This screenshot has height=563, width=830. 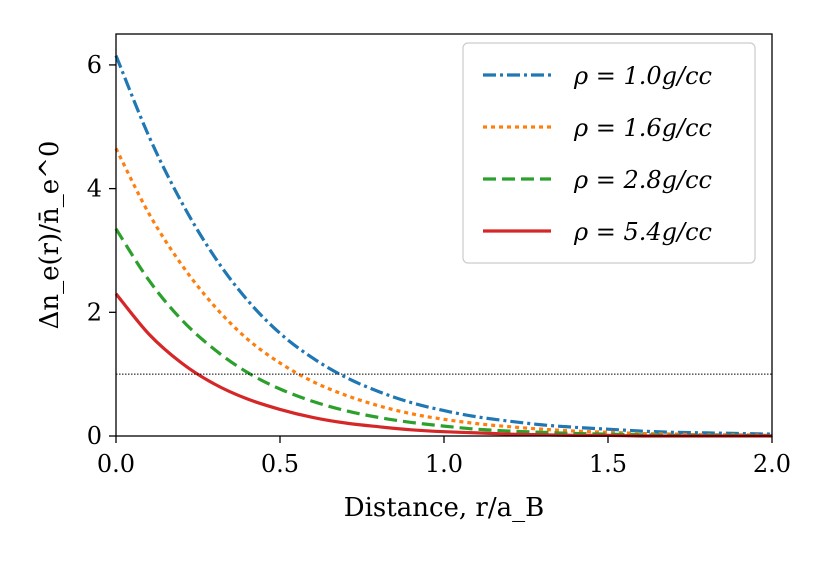 I want to click on legend-label-3: ρ = 2.8g/cc, so click(x=642, y=180).